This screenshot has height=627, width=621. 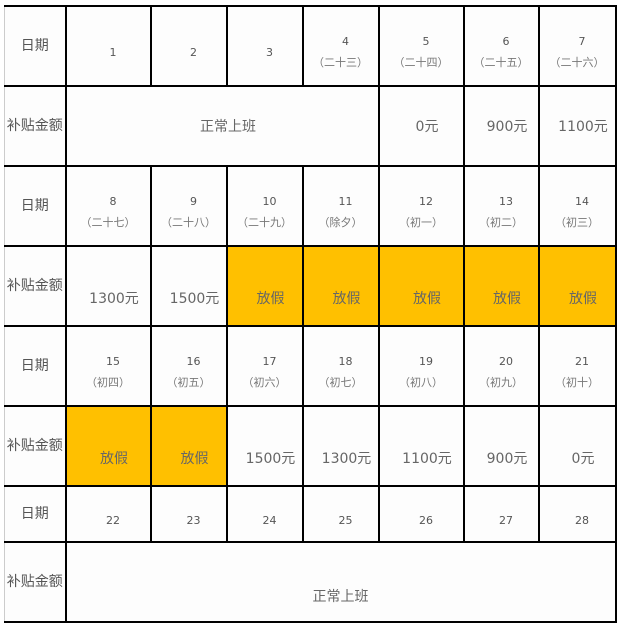 I want to click on day-number: 2, so click(x=193, y=52).